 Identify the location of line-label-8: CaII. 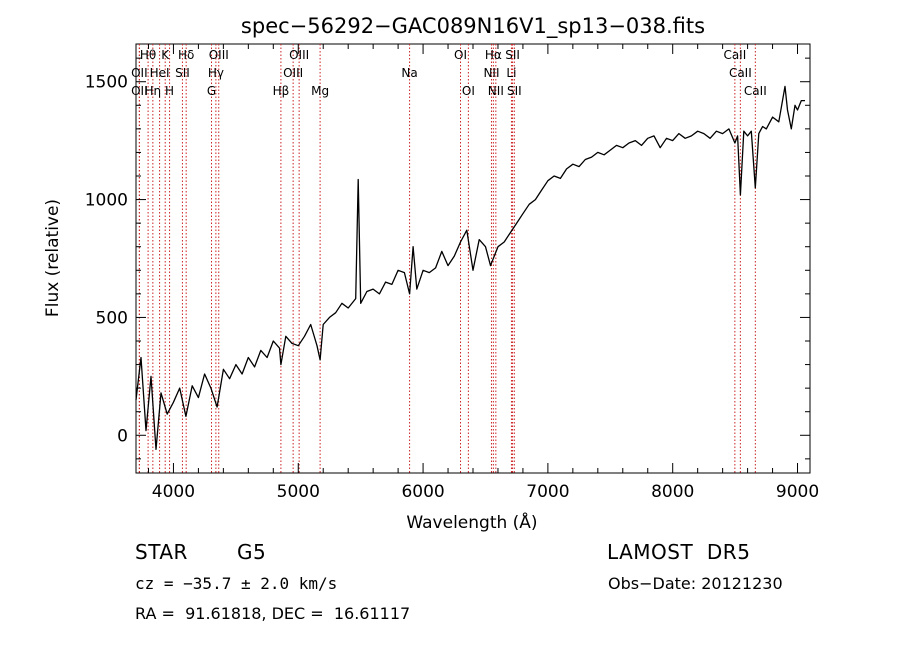
(734, 55).